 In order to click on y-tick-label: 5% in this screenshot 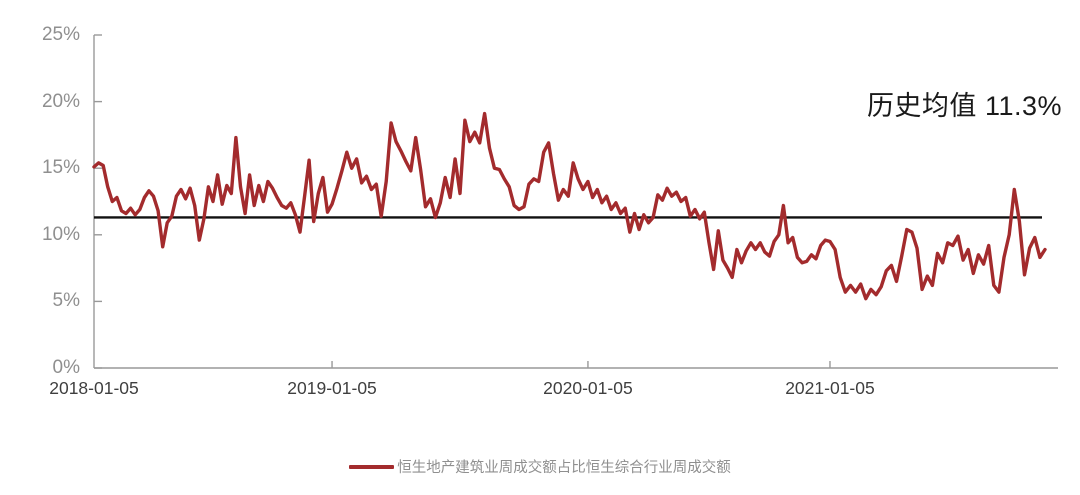, I will do `click(66, 301)`.